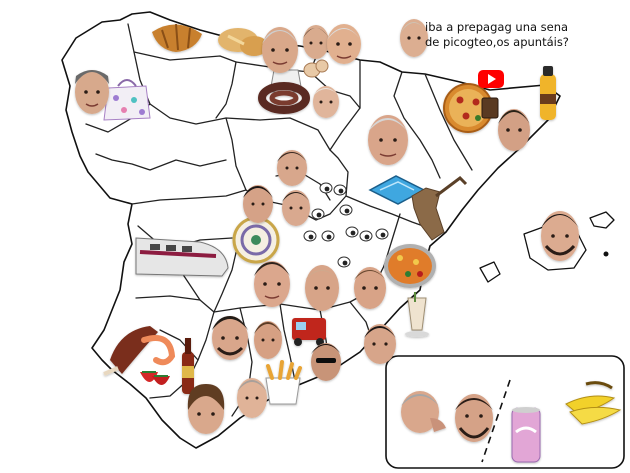 The image size is (630, 473). What do you see at coordinates (230, 338) in the screenshot?
I see `face-extremadura` at bounding box center [230, 338].